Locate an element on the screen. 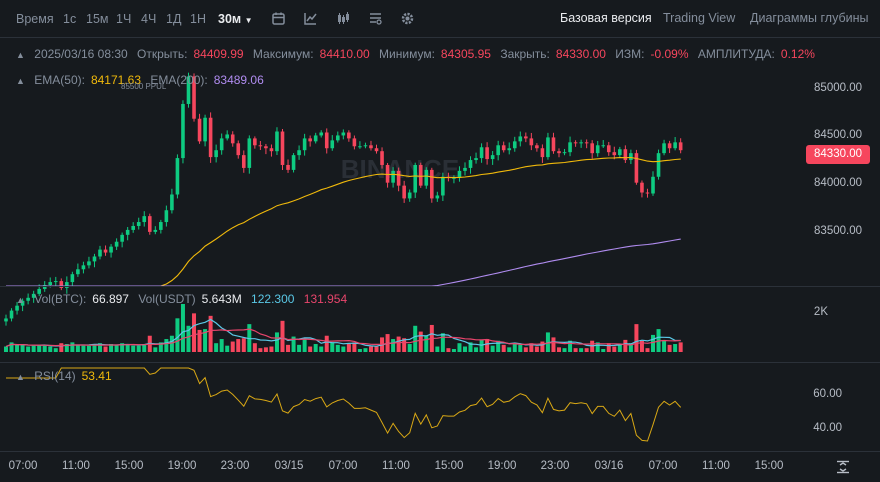  rsi-value: 53.41 is located at coordinates (96, 376).